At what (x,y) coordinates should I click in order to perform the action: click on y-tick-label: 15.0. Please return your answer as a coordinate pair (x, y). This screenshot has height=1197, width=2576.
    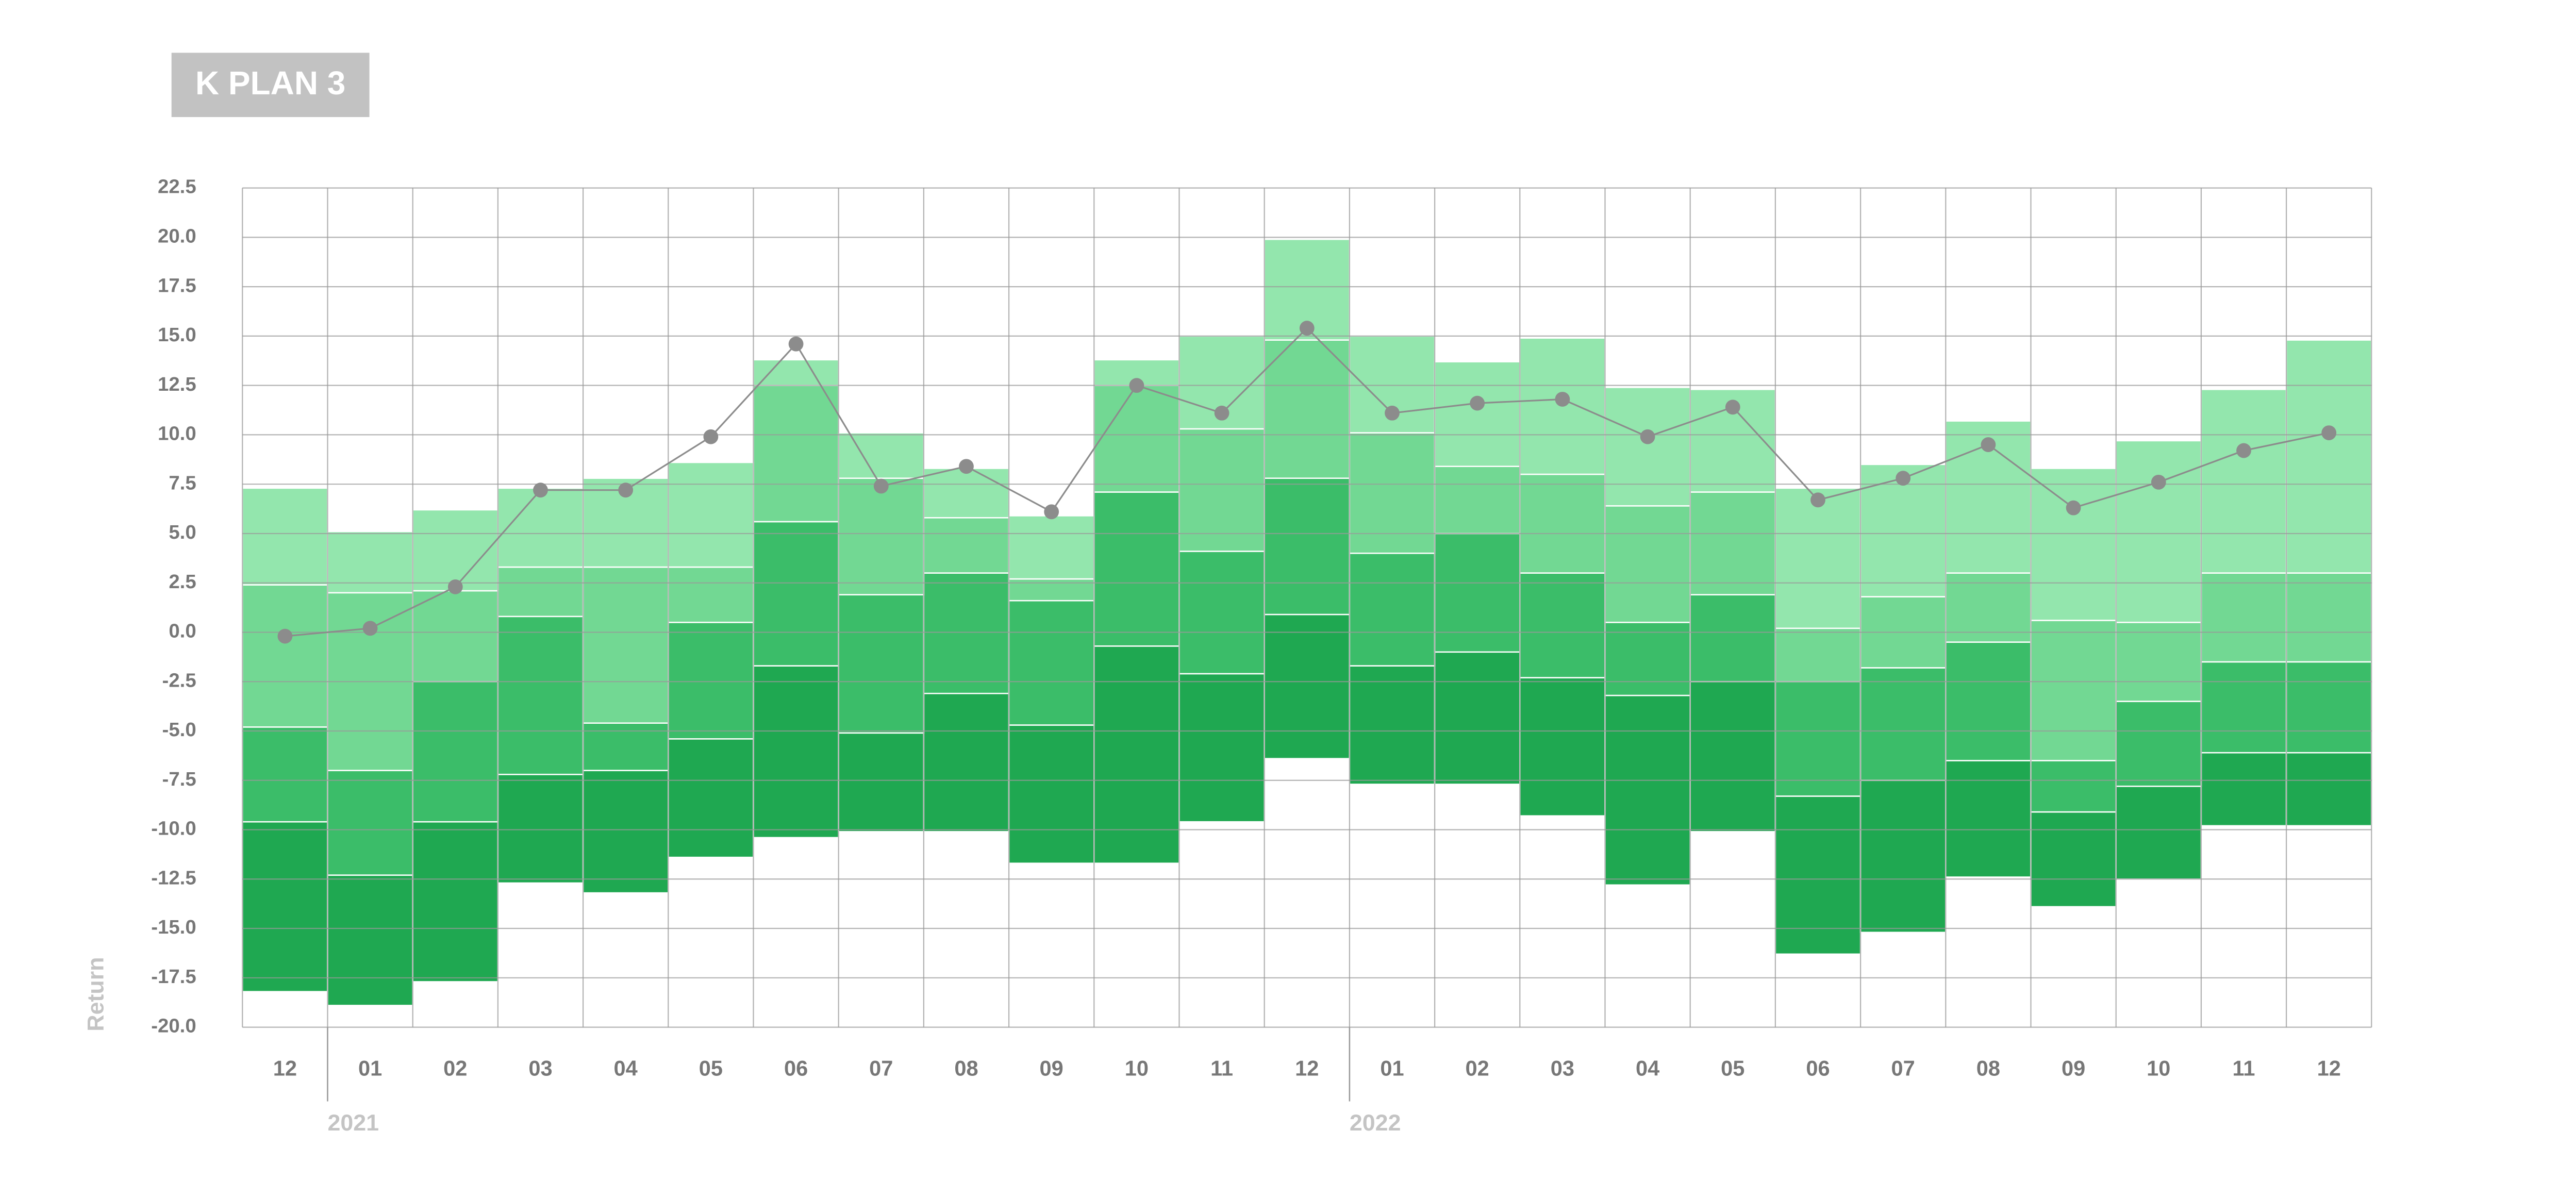
    Looking at the image, I should click on (177, 335).